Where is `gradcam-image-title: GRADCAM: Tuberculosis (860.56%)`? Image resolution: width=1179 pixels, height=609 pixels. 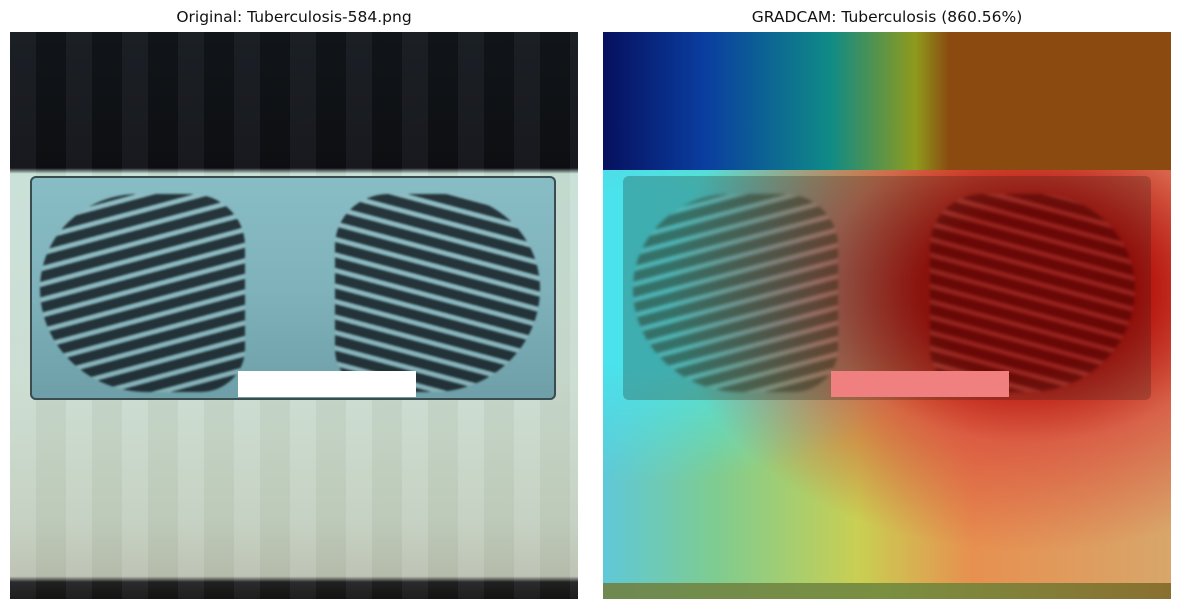
gradcam-image-title: GRADCAM: Tuberculosis (860.56%) is located at coordinates (887, 17).